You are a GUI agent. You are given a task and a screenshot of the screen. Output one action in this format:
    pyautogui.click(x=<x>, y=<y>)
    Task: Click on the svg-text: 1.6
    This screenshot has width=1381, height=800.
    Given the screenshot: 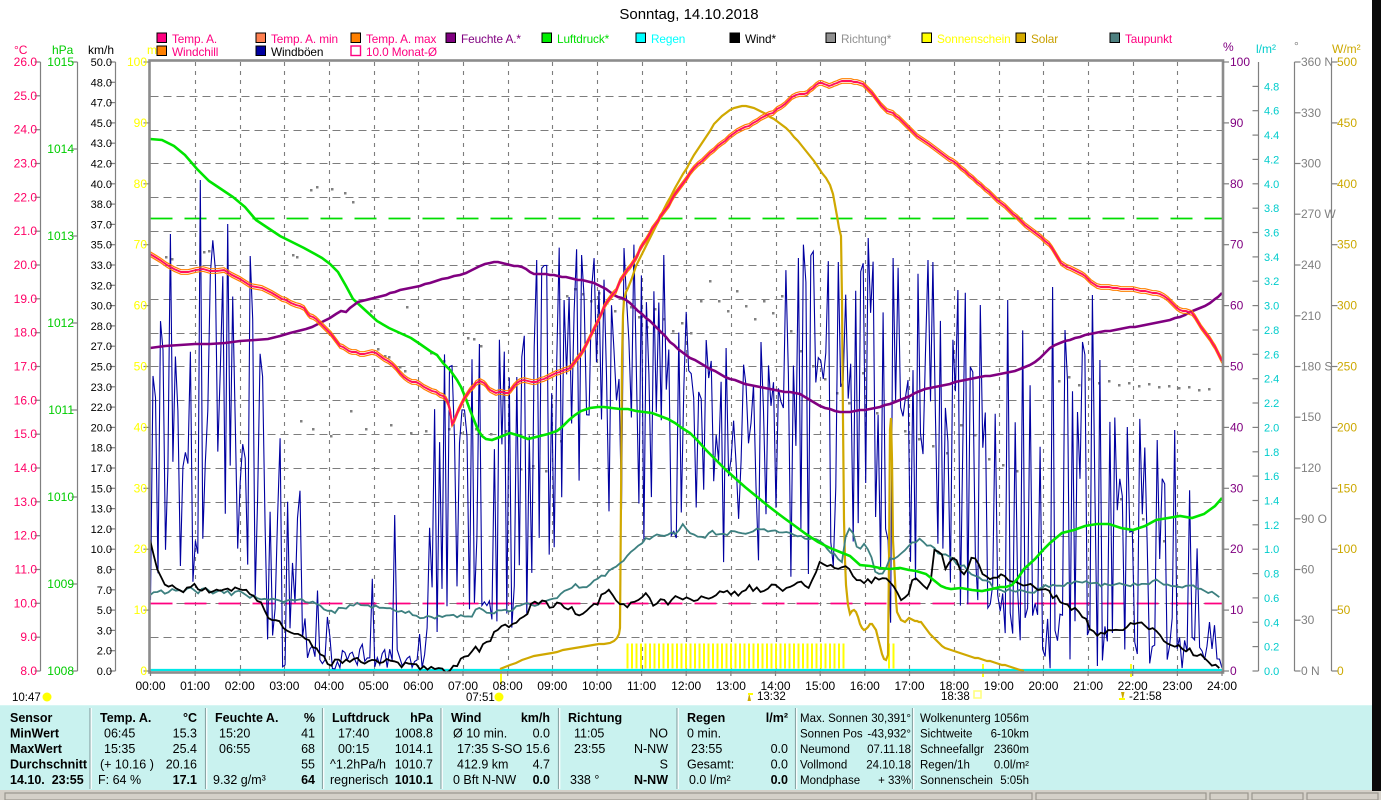 What is the action you would take?
    pyautogui.click(x=1271, y=477)
    